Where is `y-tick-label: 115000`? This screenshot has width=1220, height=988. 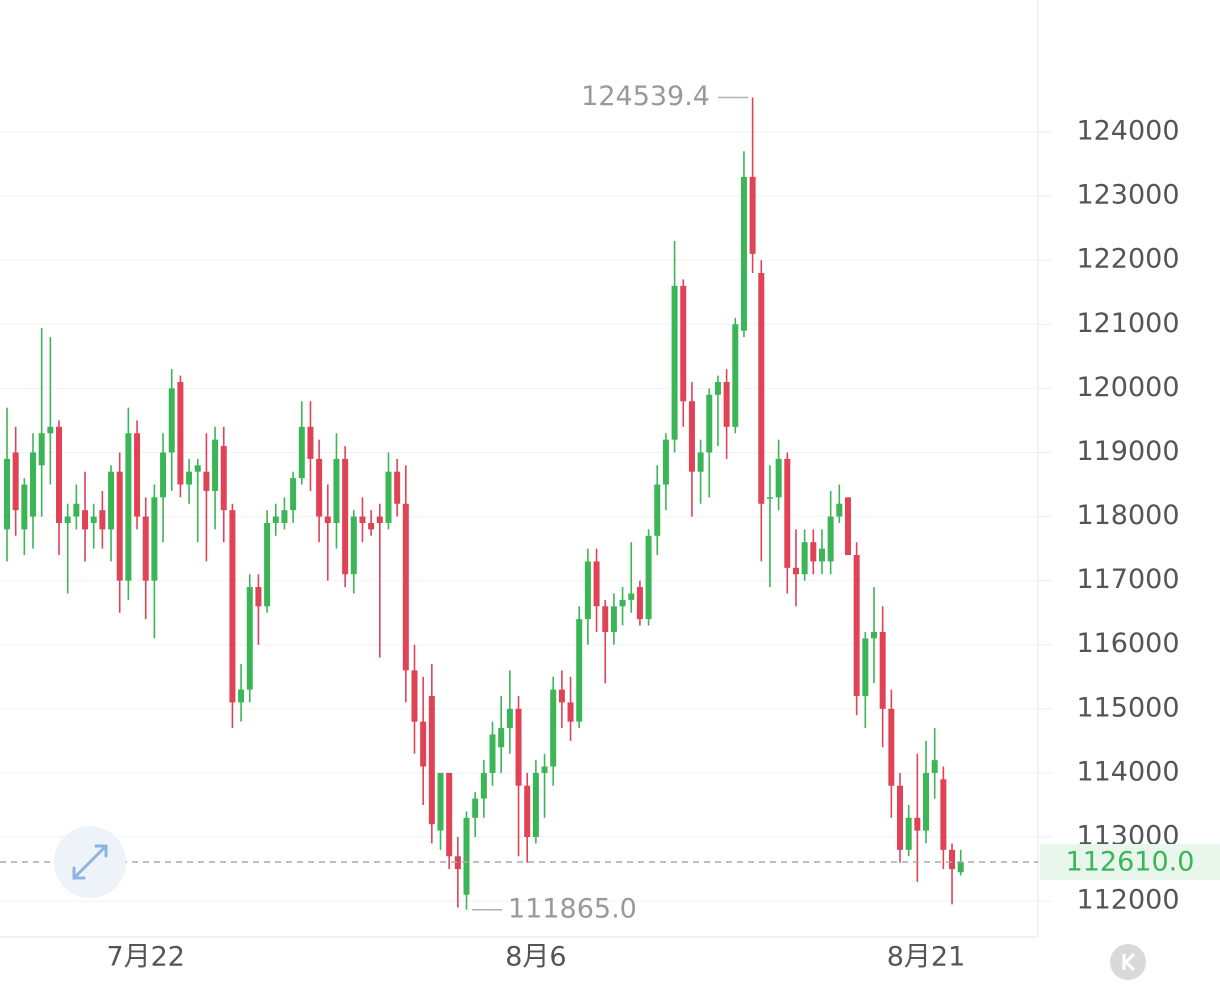
y-tick-label: 115000 is located at coordinates (1127, 707).